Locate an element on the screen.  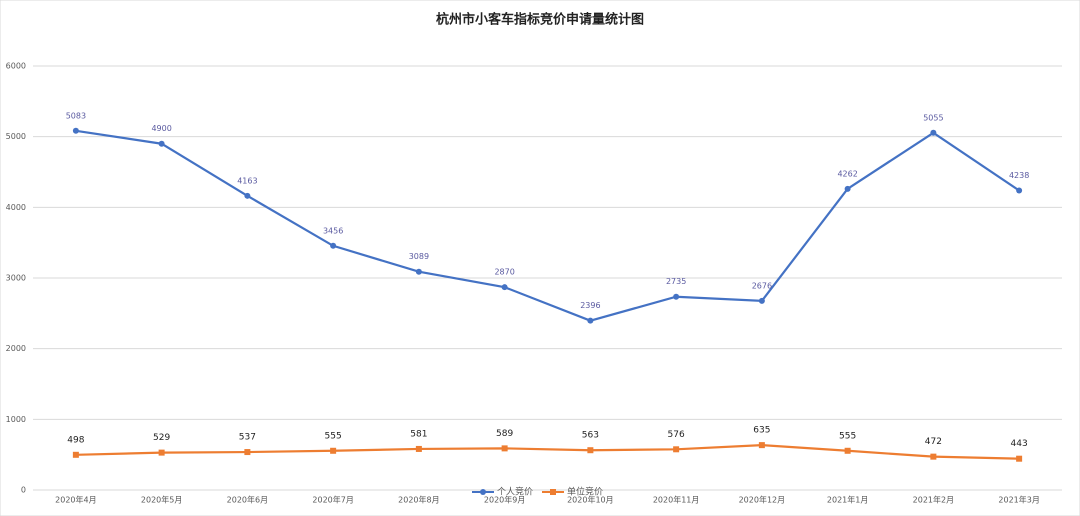
data-label: 472 is located at coordinates (933, 442).